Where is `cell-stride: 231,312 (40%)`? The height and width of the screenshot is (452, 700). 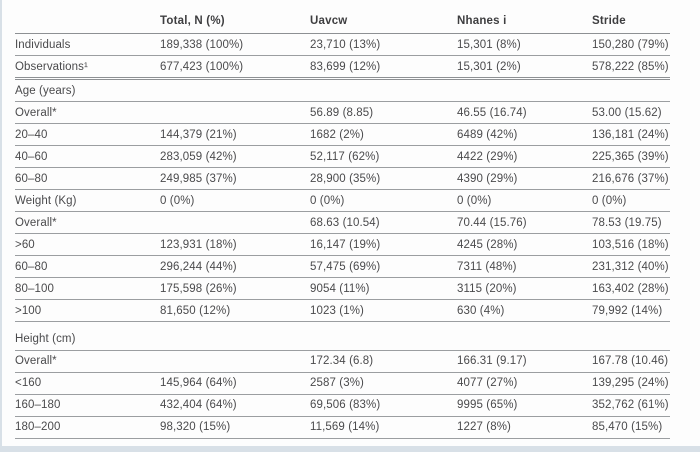 cell-stride: 231,312 (40%) is located at coordinates (630, 266).